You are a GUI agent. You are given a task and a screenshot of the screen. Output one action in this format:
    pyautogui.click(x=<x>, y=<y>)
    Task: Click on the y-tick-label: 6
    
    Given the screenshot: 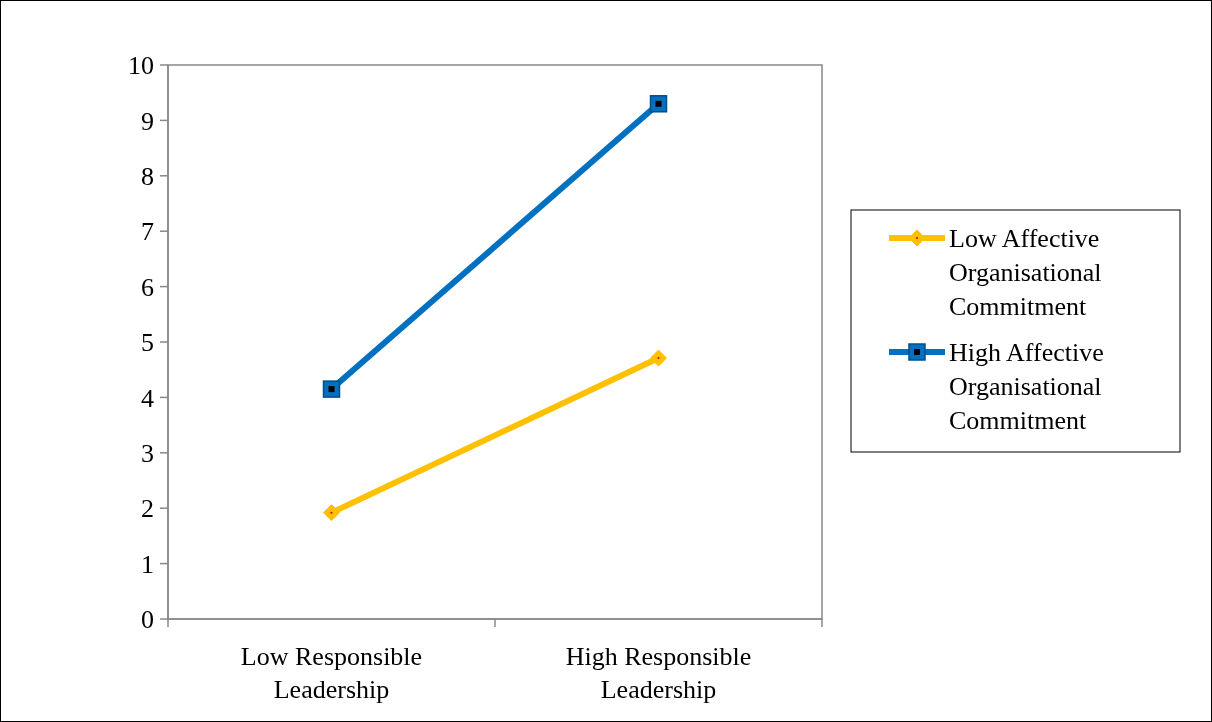 What is the action you would take?
    pyautogui.click(x=147, y=287)
    